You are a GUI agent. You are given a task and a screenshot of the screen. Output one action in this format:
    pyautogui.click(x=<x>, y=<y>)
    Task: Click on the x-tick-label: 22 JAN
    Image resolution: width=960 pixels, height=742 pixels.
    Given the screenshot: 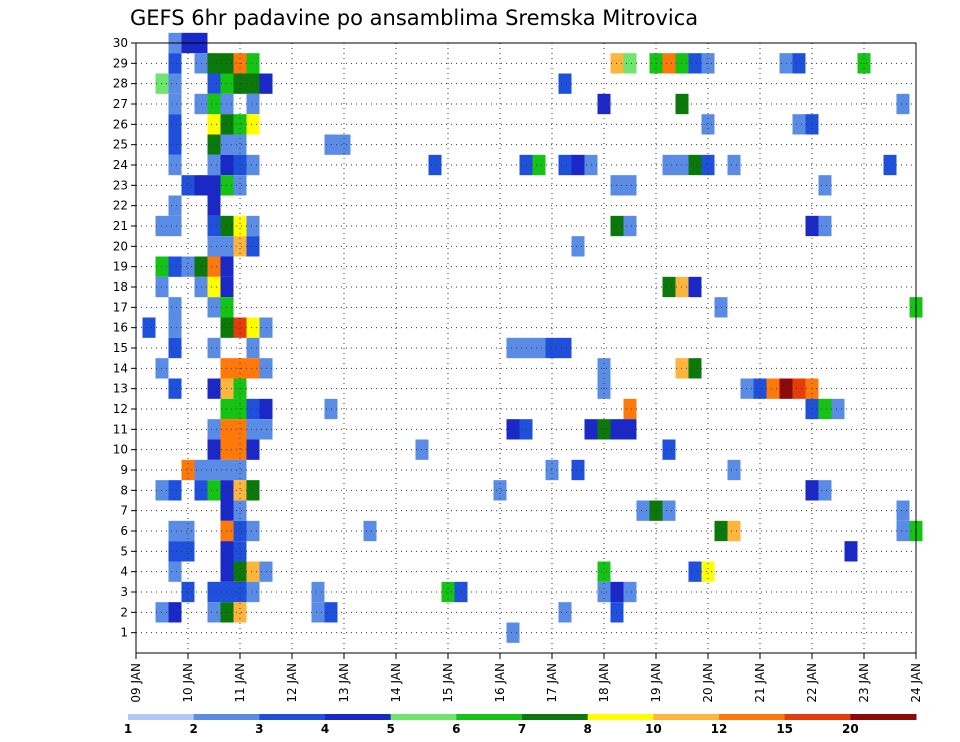 What is the action you would take?
    pyautogui.click(x=812, y=683)
    